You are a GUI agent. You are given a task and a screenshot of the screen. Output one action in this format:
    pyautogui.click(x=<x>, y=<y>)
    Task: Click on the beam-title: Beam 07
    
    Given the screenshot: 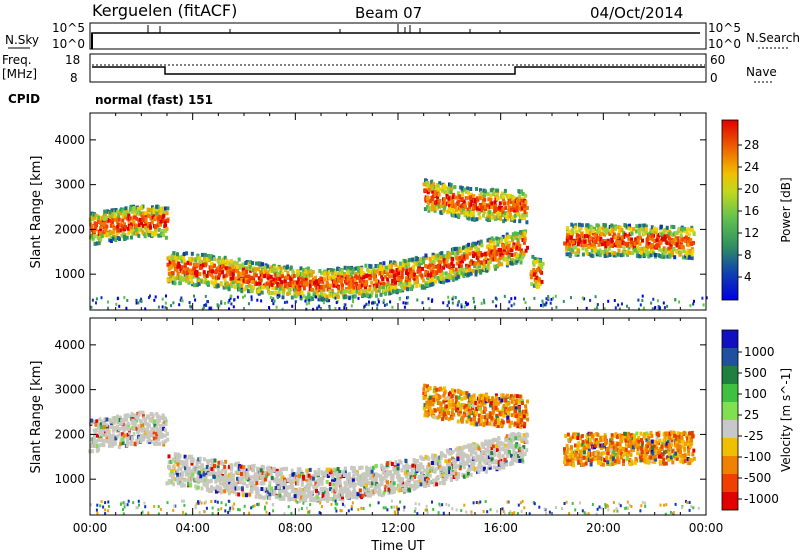 What is the action you would take?
    pyautogui.click(x=388, y=13)
    